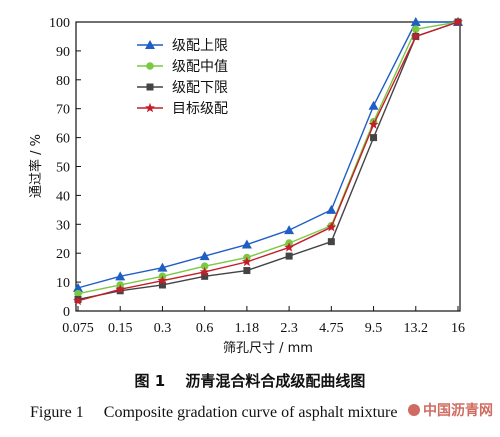 Image resolution: width=500 pixels, height=437 pixels. What do you see at coordinates (374, 328) in the screenshot?
I see `x-tick-label: 9.5` at bounding box center [374, 328].